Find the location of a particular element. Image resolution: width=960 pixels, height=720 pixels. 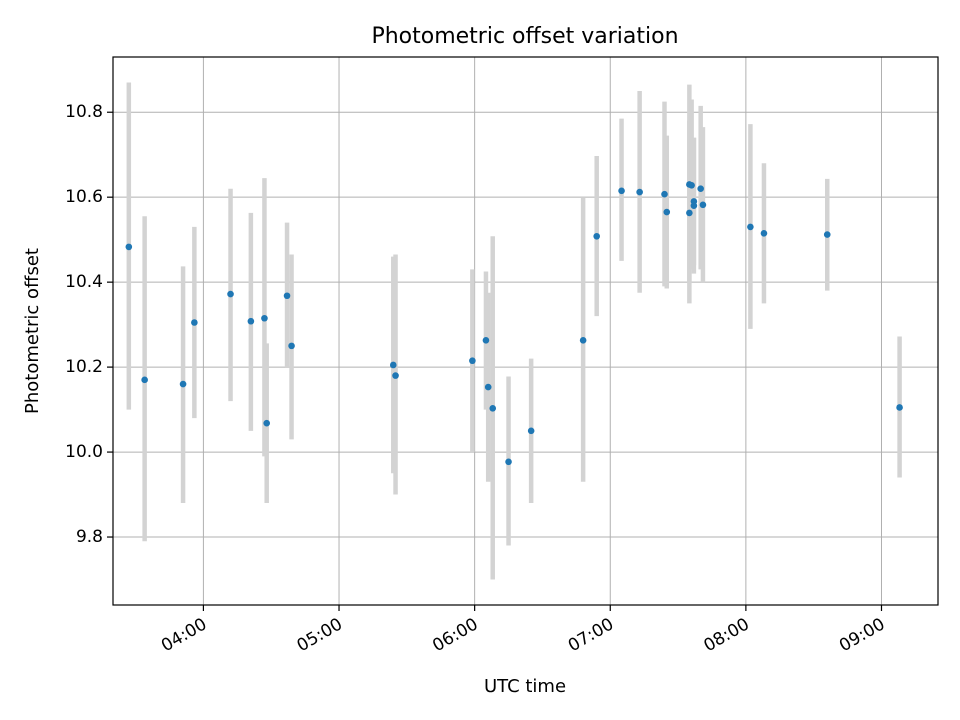

y-tick-label: 10.2 is located at coordinates (84, 367).